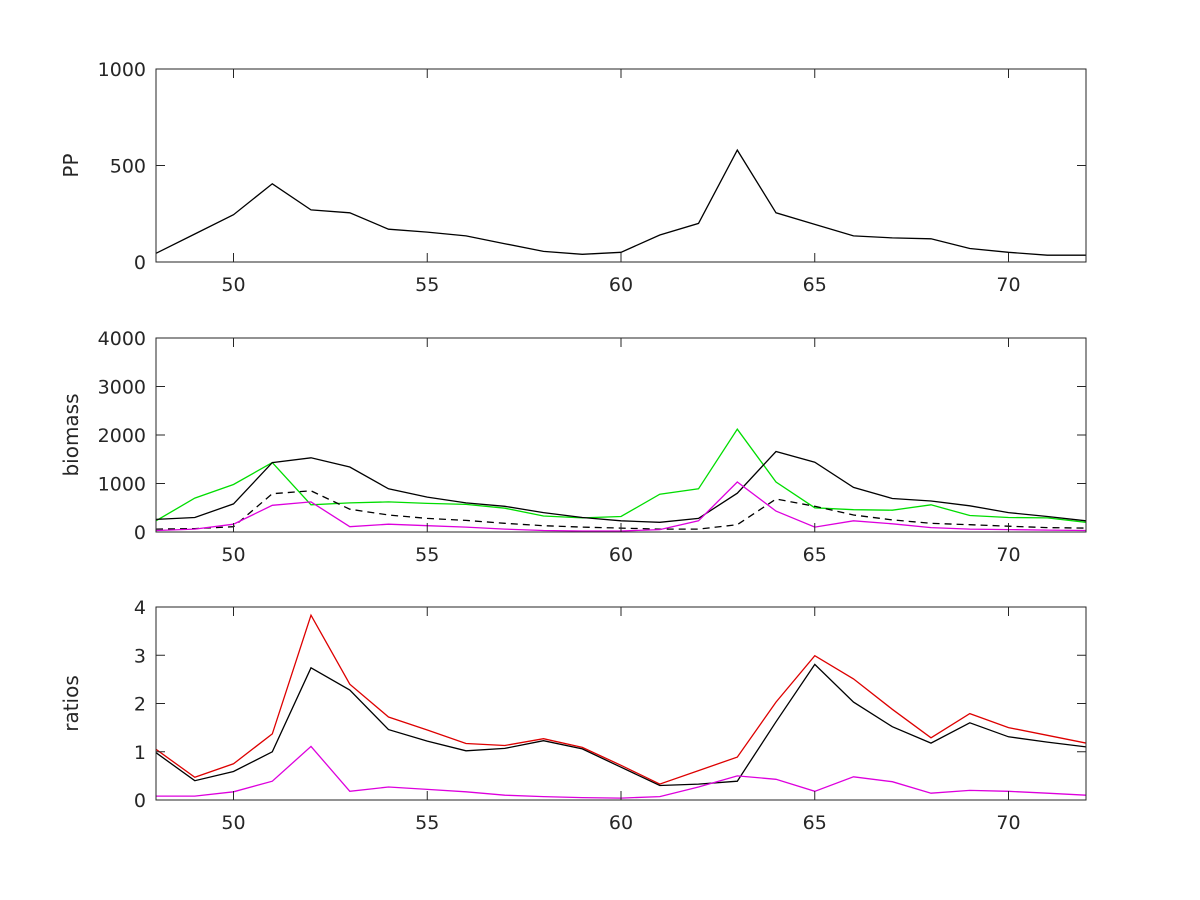 This screenshot has width=1200, height=900. What do you see at coordinates (140, 753) in the screenshot?
I see `y-tick-label: 1` at bounding box center [140, 753].